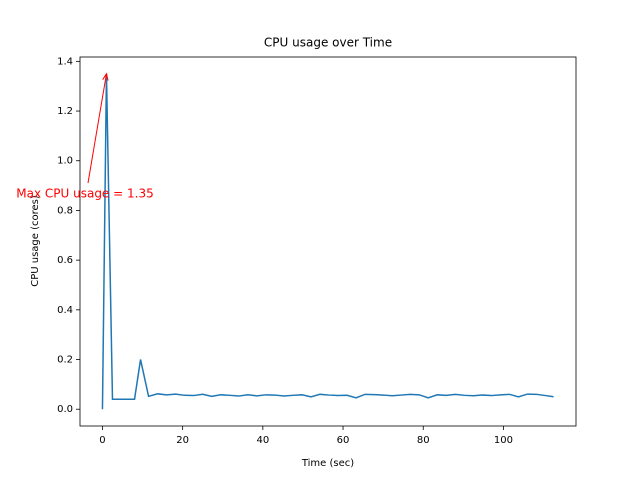 The width and height of the screenshot is (640, 484). I want to click on annotation-arrow, so click(97, 128).